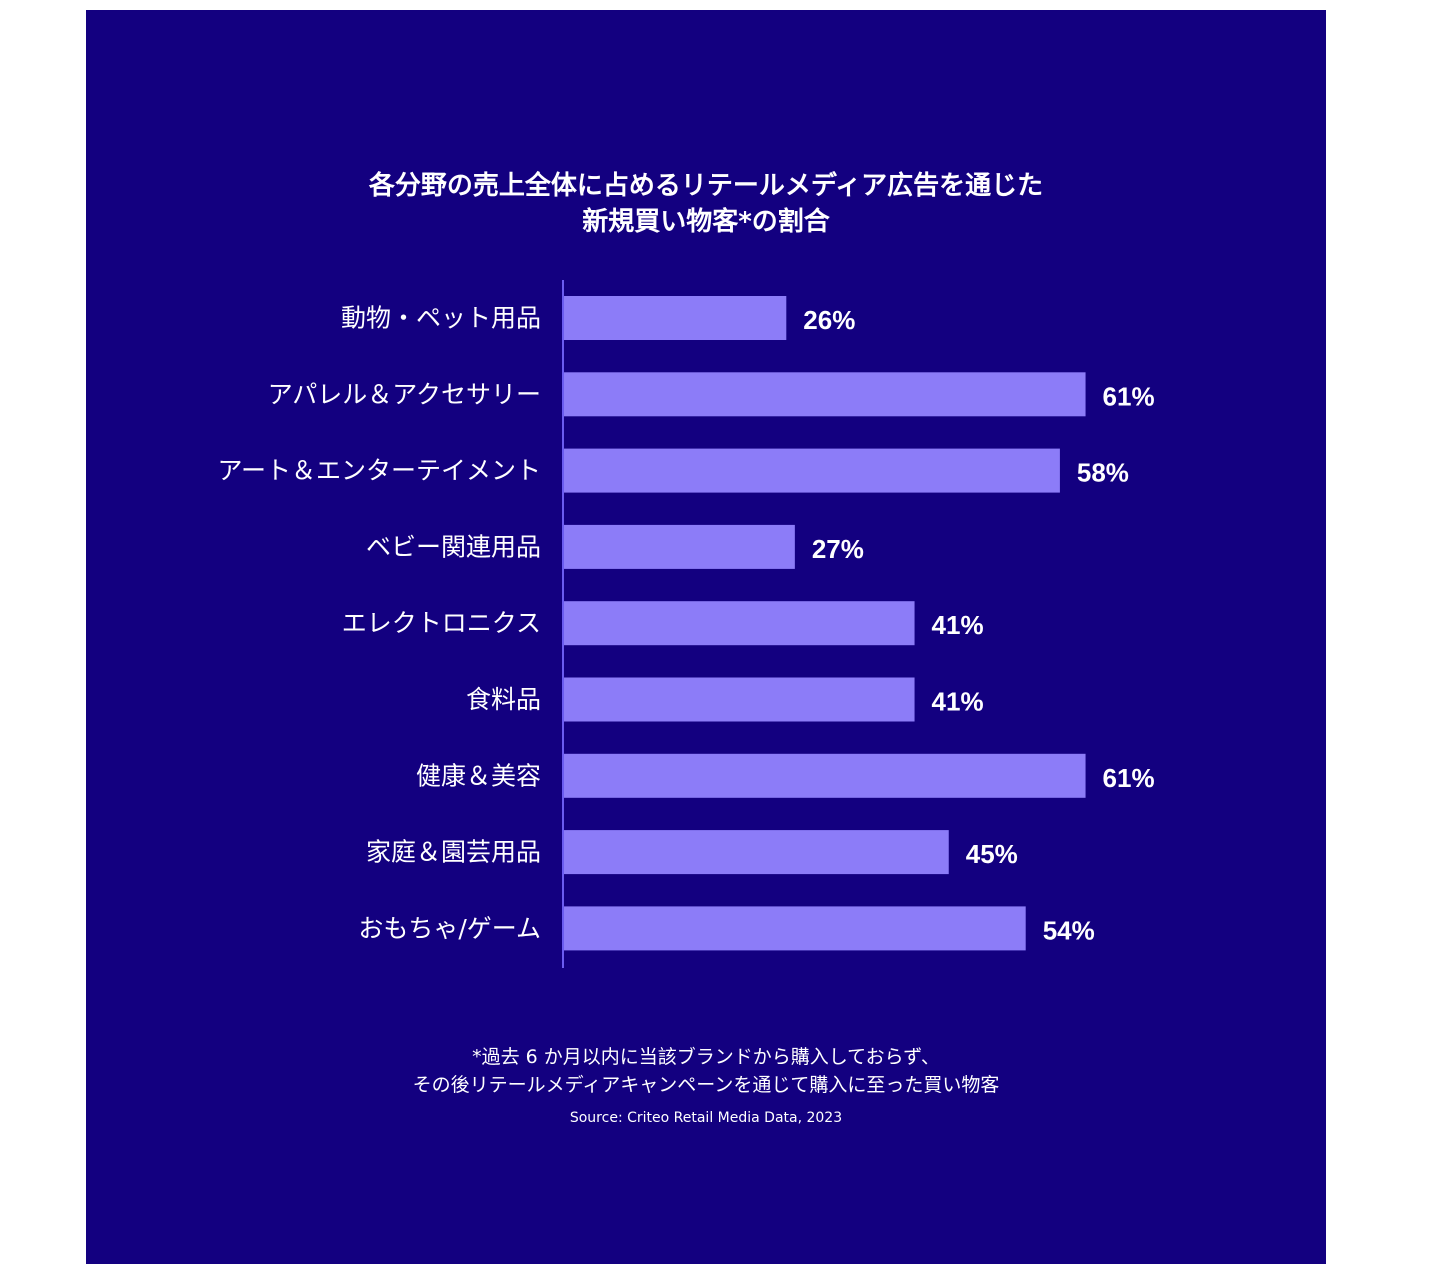  What do you see at coordinates (404, 394) in the screenshot?
I see `category-label: アパレル＆アクセサリー` at bounding box center [404, 394].